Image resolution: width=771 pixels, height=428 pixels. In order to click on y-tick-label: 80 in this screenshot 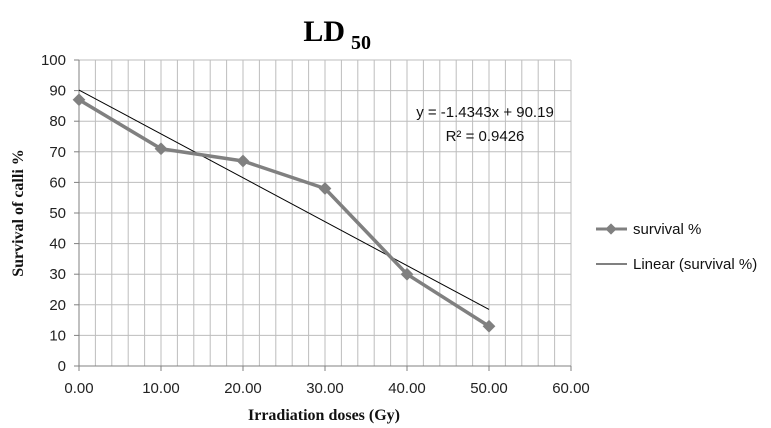, I will do `click(57, 121)`.